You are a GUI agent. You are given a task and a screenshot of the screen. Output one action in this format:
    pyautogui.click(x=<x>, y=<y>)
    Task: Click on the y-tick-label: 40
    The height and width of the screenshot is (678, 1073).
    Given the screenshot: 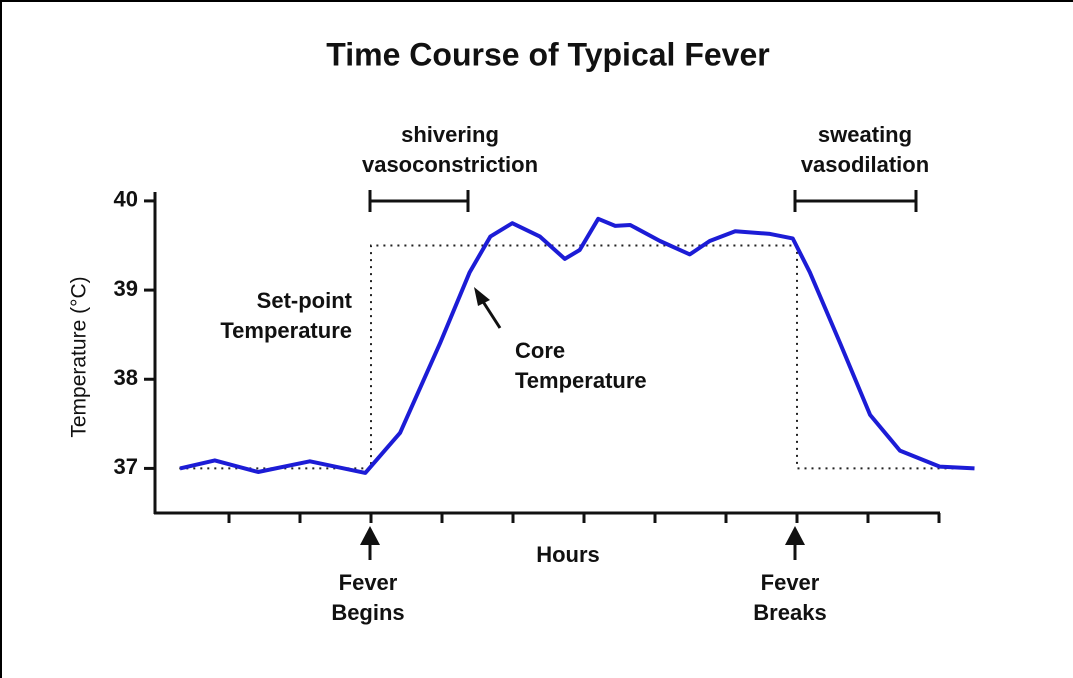 What is the action you would take?
    pyautogui.click(x=126, y=199)
    